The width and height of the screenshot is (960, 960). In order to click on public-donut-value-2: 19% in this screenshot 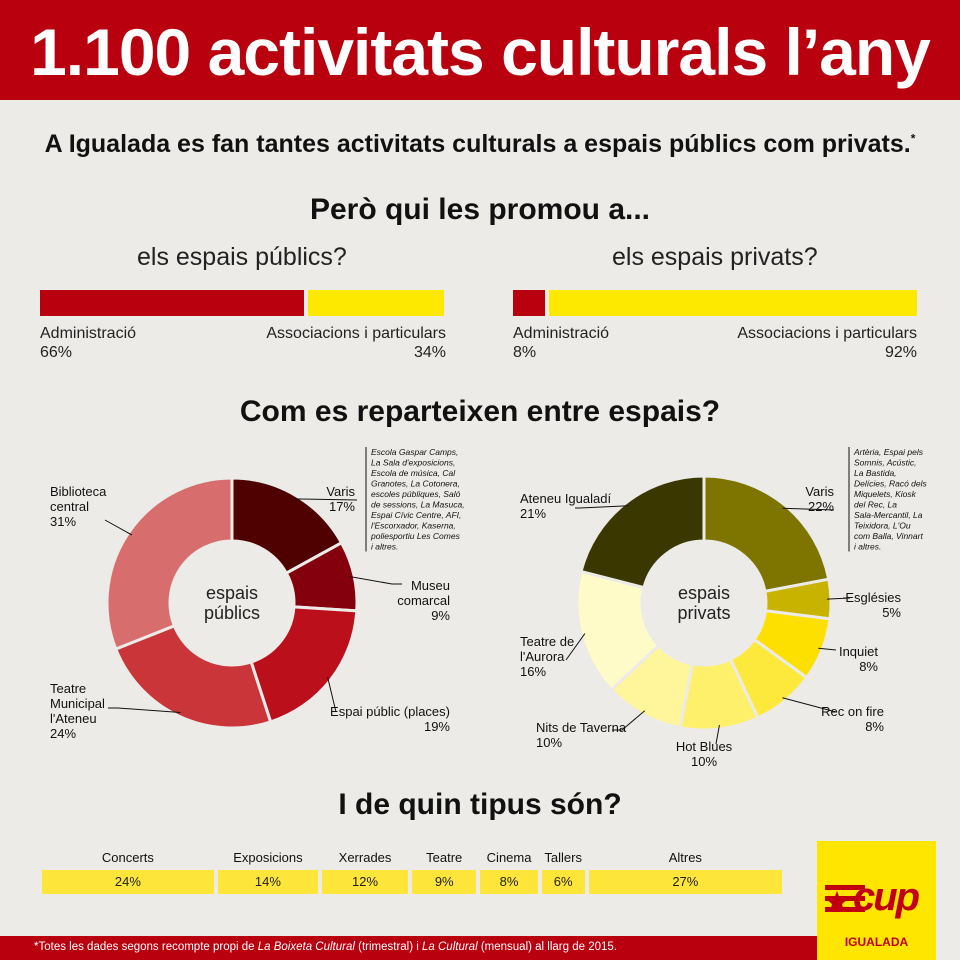, I will do `click(437, 726)`.